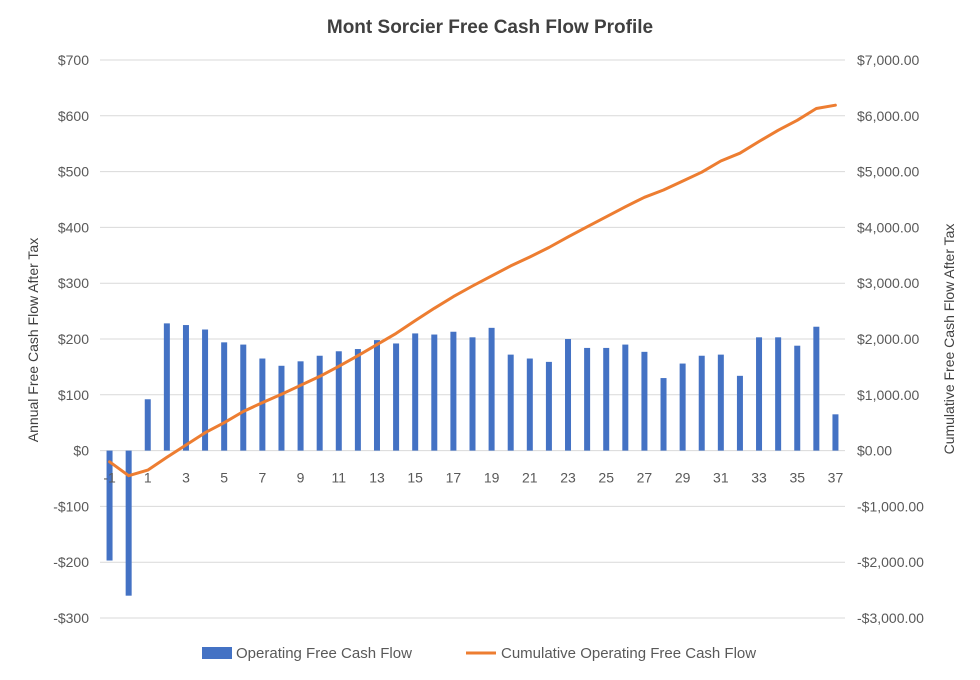 This screenshot has width=980, height=680. Describe the element at coordinates (262, 478) in the screenshot. I see `x-tick-label: 7` at that location.